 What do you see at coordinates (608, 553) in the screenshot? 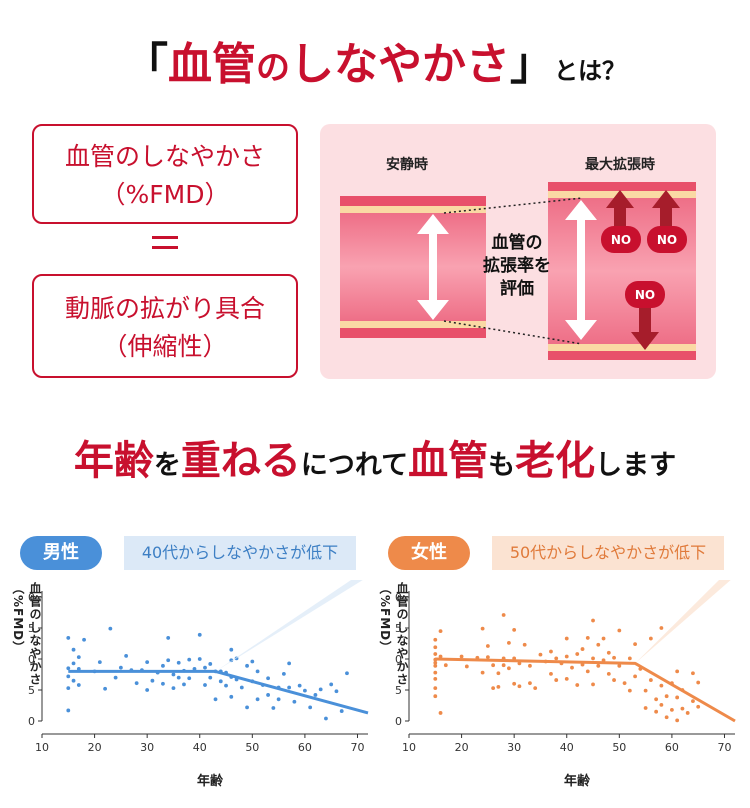
I see `female-note: 50代からしなやかさが低下` at bounding box center [608, 553].